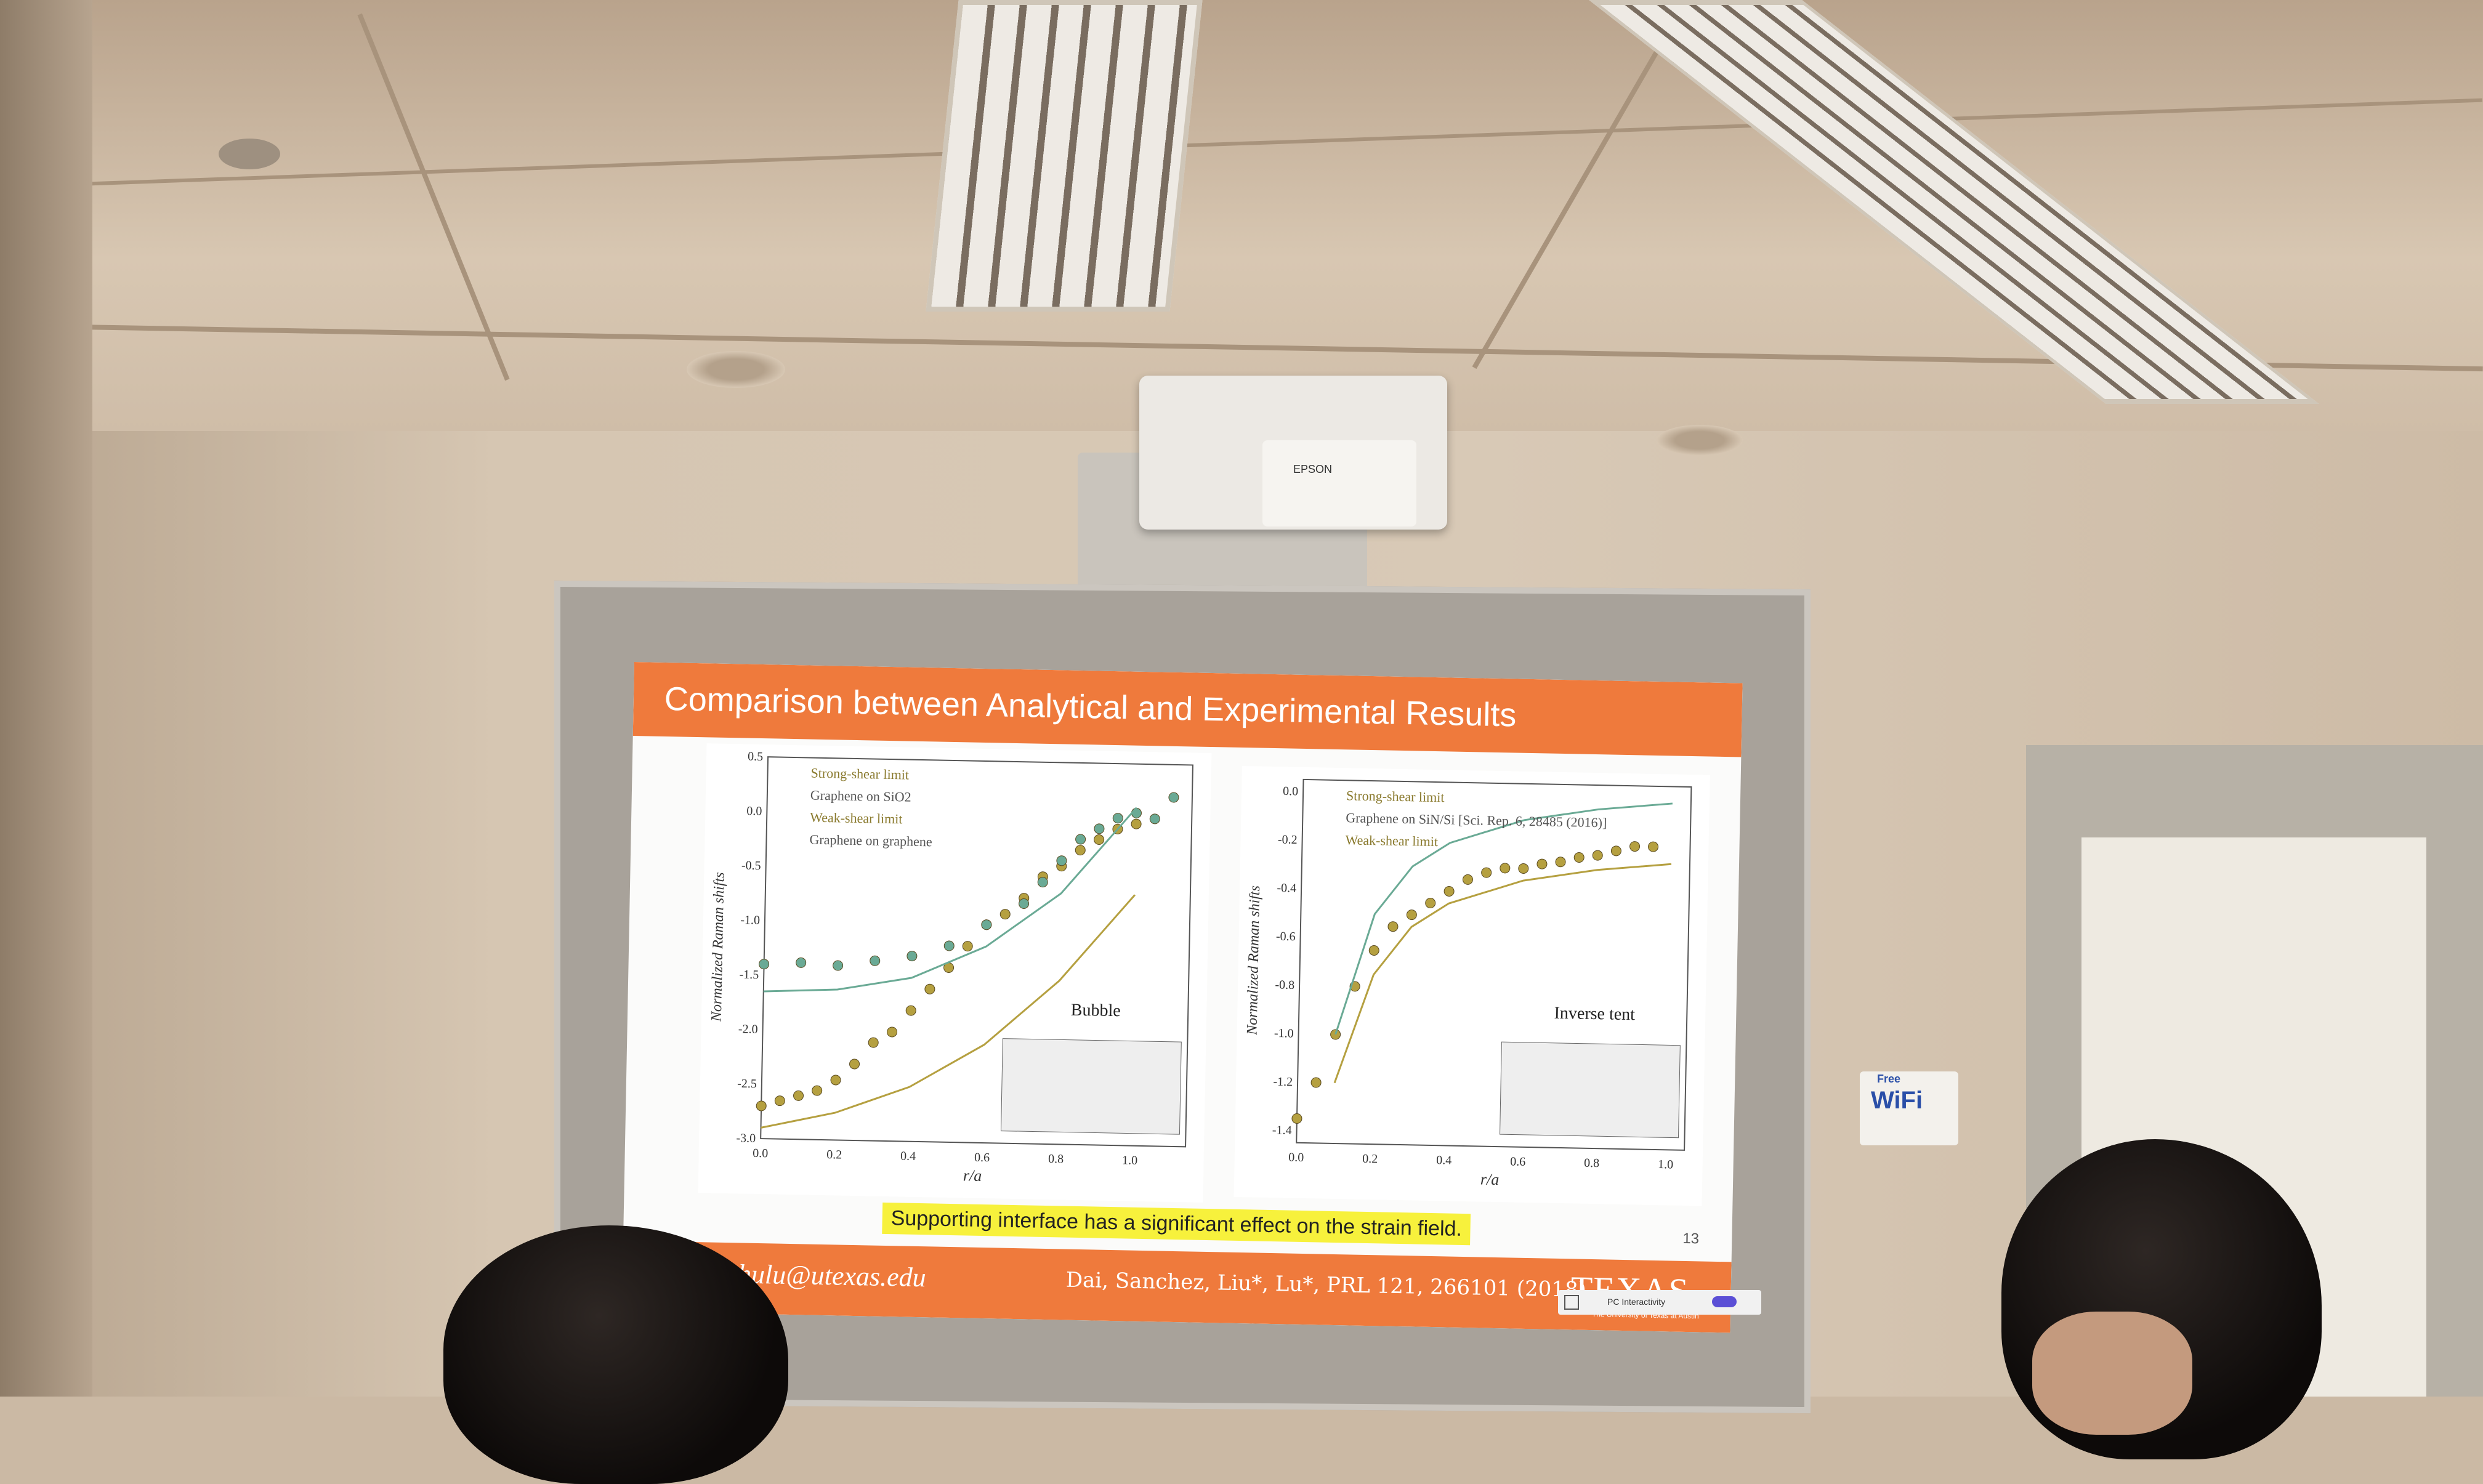 Image resolution: width=2483 pixels, height=1484 pixels. I want to click on y-tick-label: 0.5, so click(755, 757).